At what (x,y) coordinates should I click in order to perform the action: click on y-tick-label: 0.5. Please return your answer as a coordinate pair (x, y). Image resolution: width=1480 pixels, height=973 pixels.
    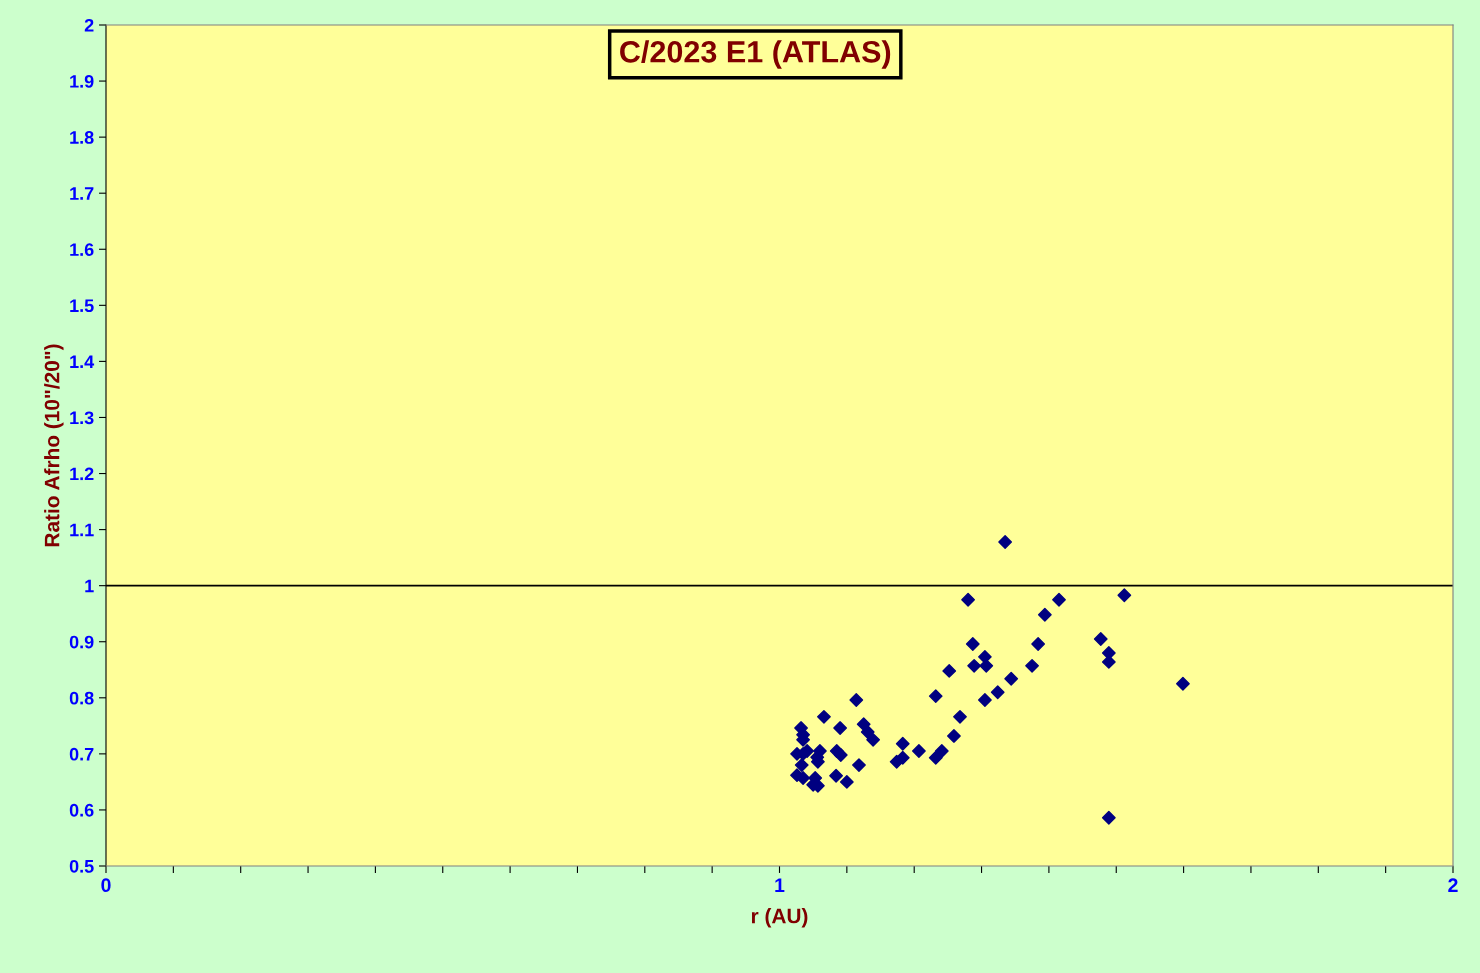
    Looking at the image, I should click on (81, 866).